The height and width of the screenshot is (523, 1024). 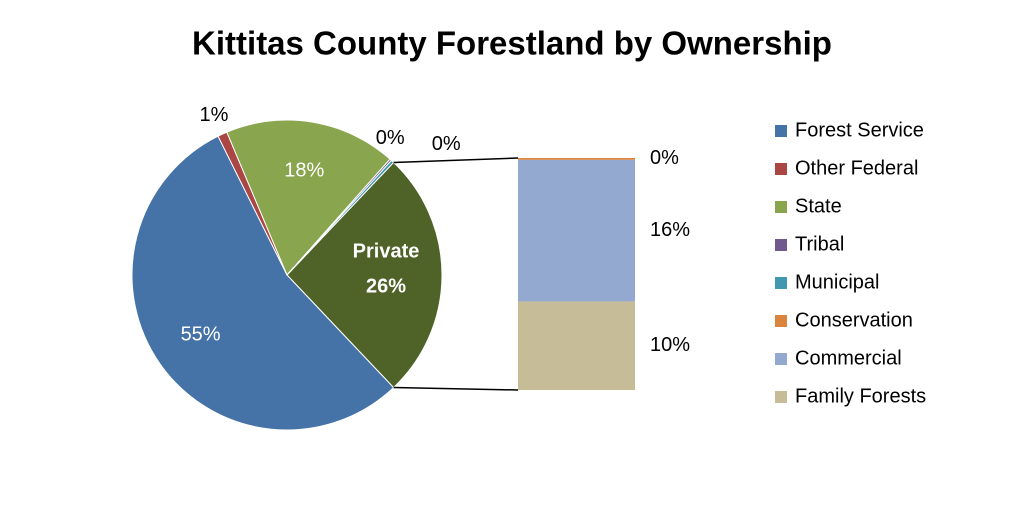 What do you see at coordinates (854, 320) in the screenshot?
I see `legend-label: Conservation` at bounding box center [854, 320].